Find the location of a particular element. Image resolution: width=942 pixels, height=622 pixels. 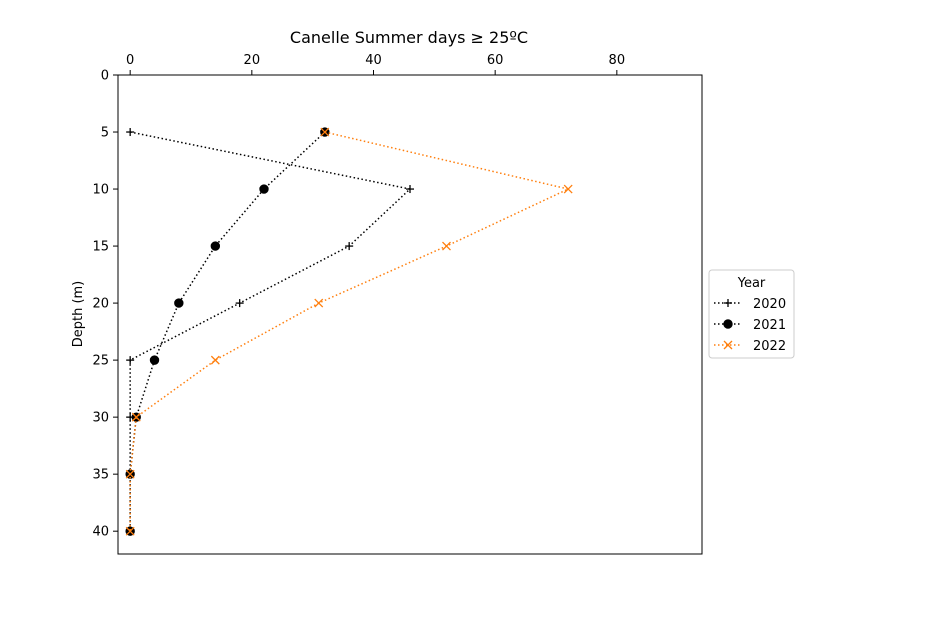

x-tick-label: 40 is located at coordinates (373, 60).